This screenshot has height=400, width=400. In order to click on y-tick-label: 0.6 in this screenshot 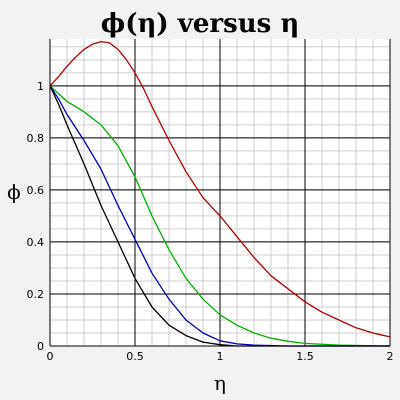, I will do `click(36, 190)`.